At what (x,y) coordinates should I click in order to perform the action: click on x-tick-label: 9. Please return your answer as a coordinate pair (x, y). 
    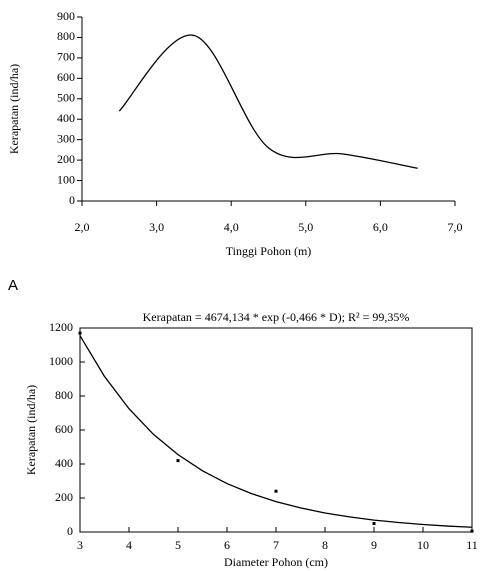
    Looking at the image, I should click on (374, 545).